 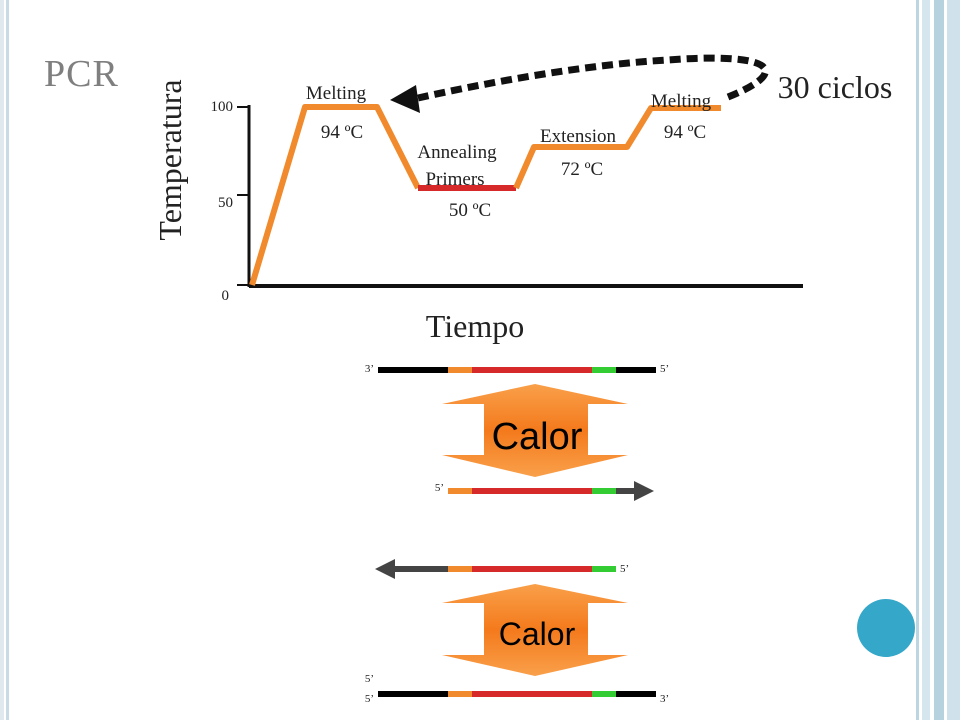 I want to click on slide-decoration-circle, so click(x=886, y=628).